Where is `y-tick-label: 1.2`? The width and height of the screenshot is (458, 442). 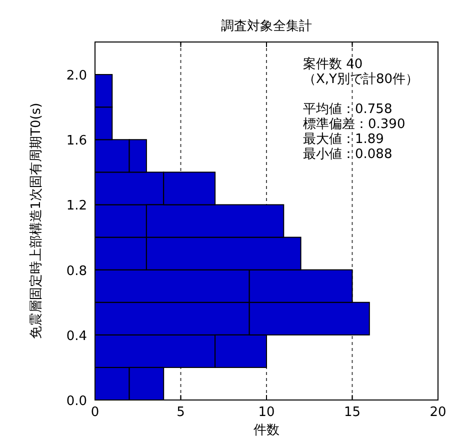
y-tick-label: 1.2 is located at coordinates (76, 206).